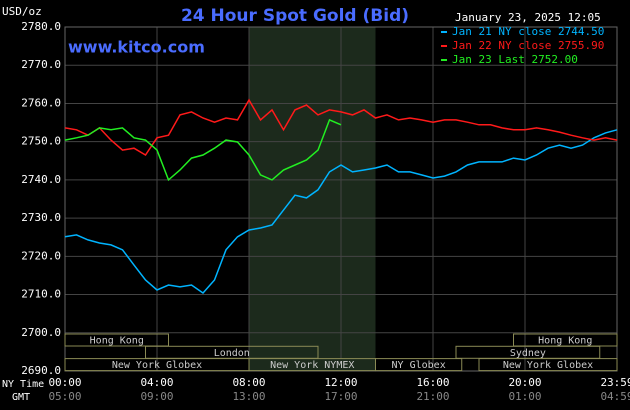 The height and width of the screenshot is (410, 630). I want to click on x2-axis-label: GMT, so click(21, 397).